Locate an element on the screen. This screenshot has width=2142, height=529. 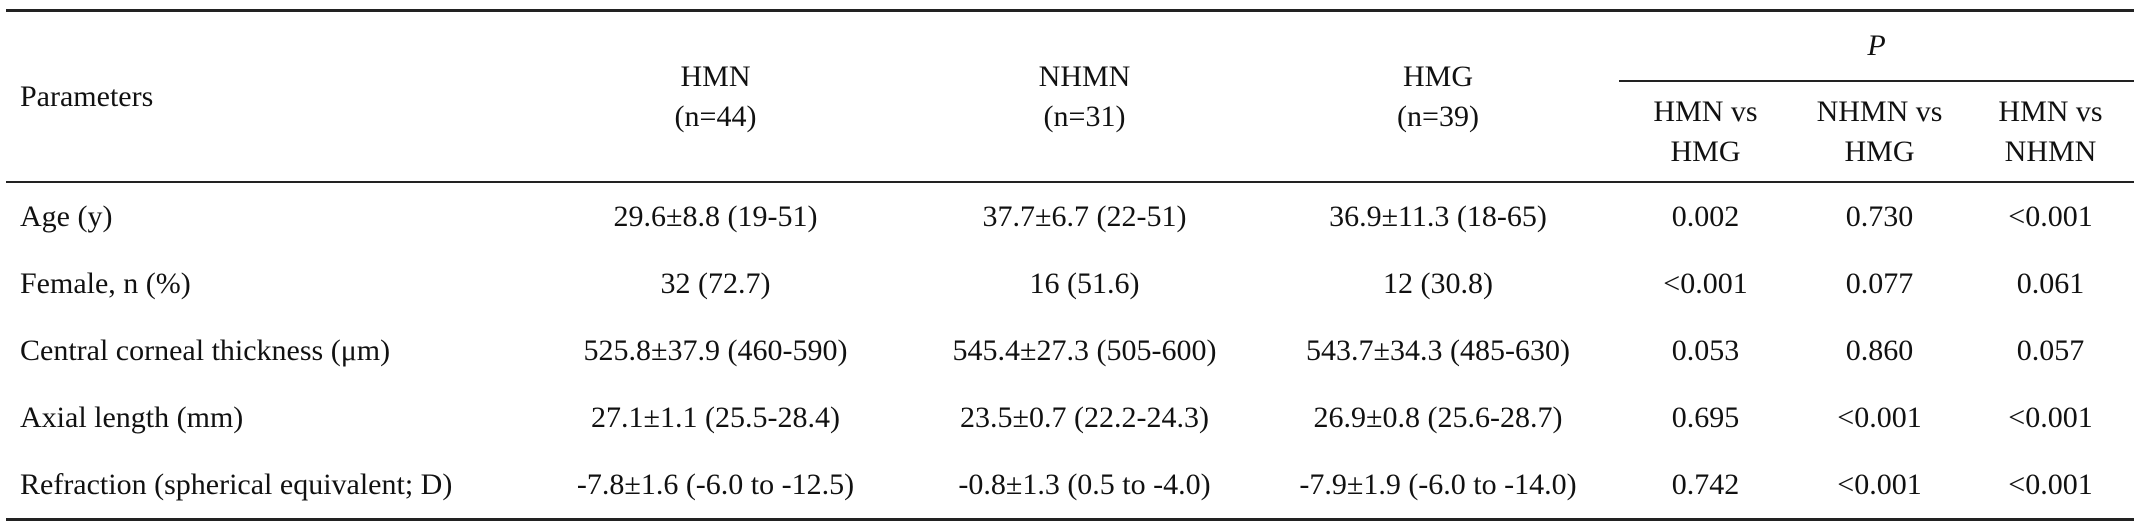
group-header-line: NHMN is located at coordinates (1084, 76).